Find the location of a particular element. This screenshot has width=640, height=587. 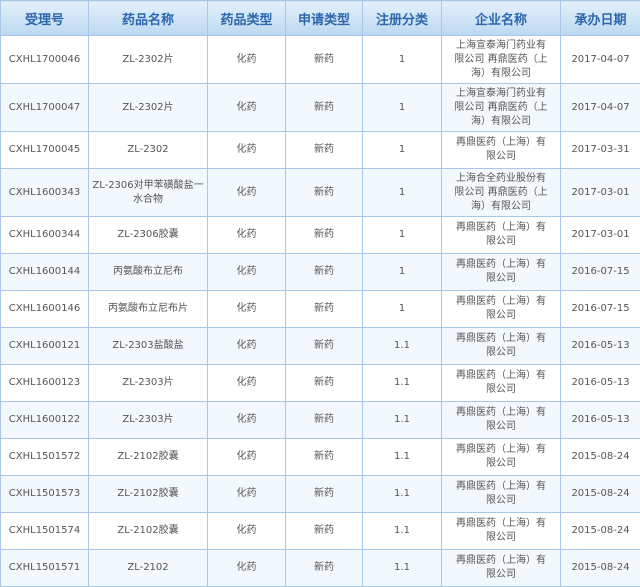

header-date: 承办日期 is located at coordinates (600, 18).